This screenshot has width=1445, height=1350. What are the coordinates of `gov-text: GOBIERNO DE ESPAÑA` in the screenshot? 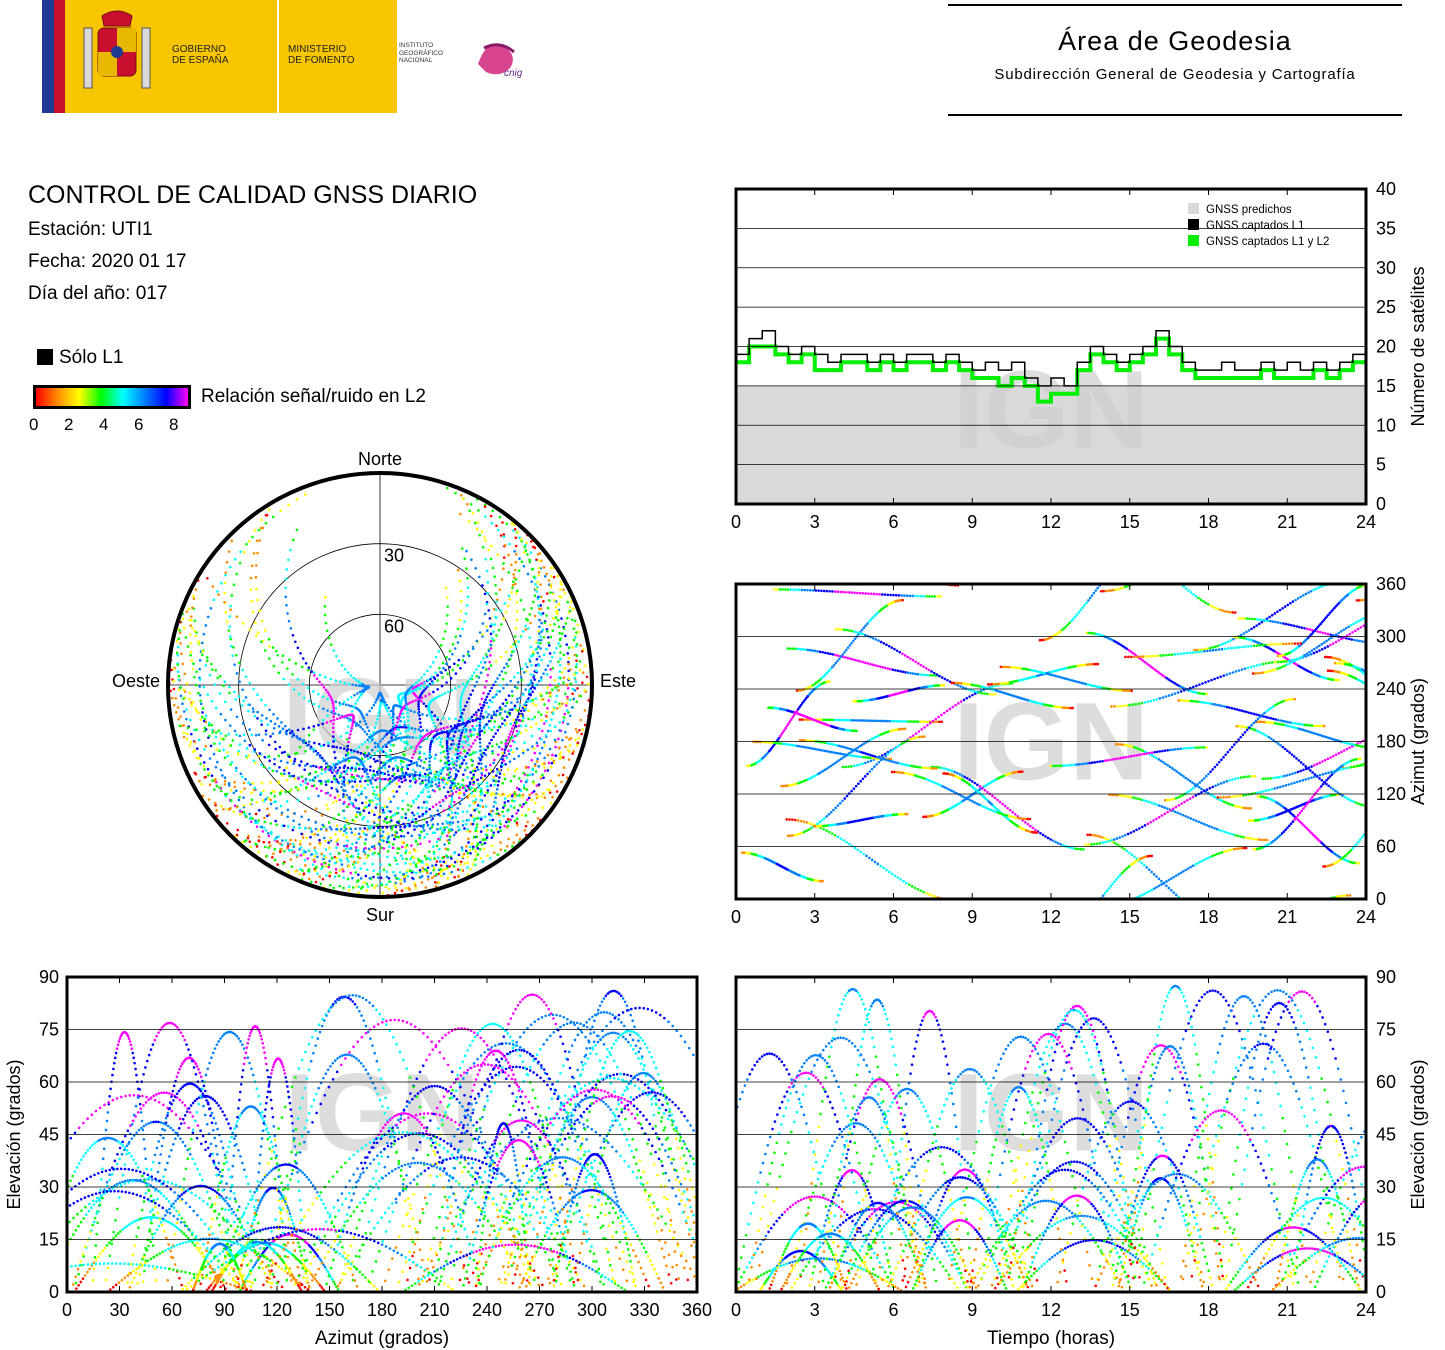 It's located at (200, 55).